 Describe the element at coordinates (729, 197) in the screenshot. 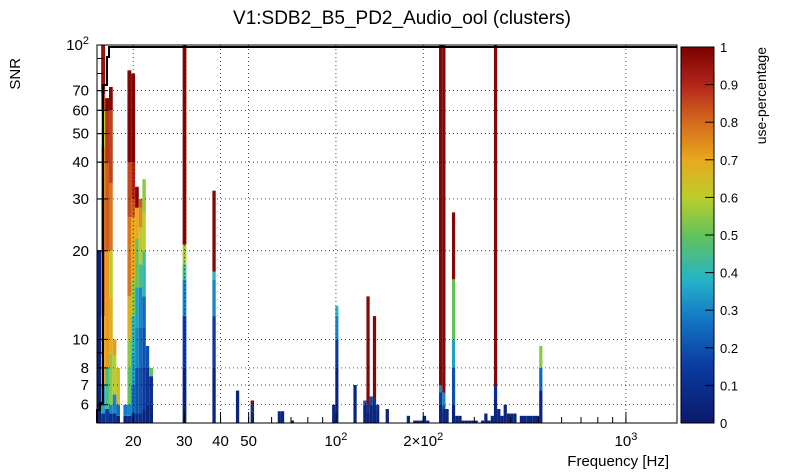

I see `colorbar-tick-label: 0.6` at that location.